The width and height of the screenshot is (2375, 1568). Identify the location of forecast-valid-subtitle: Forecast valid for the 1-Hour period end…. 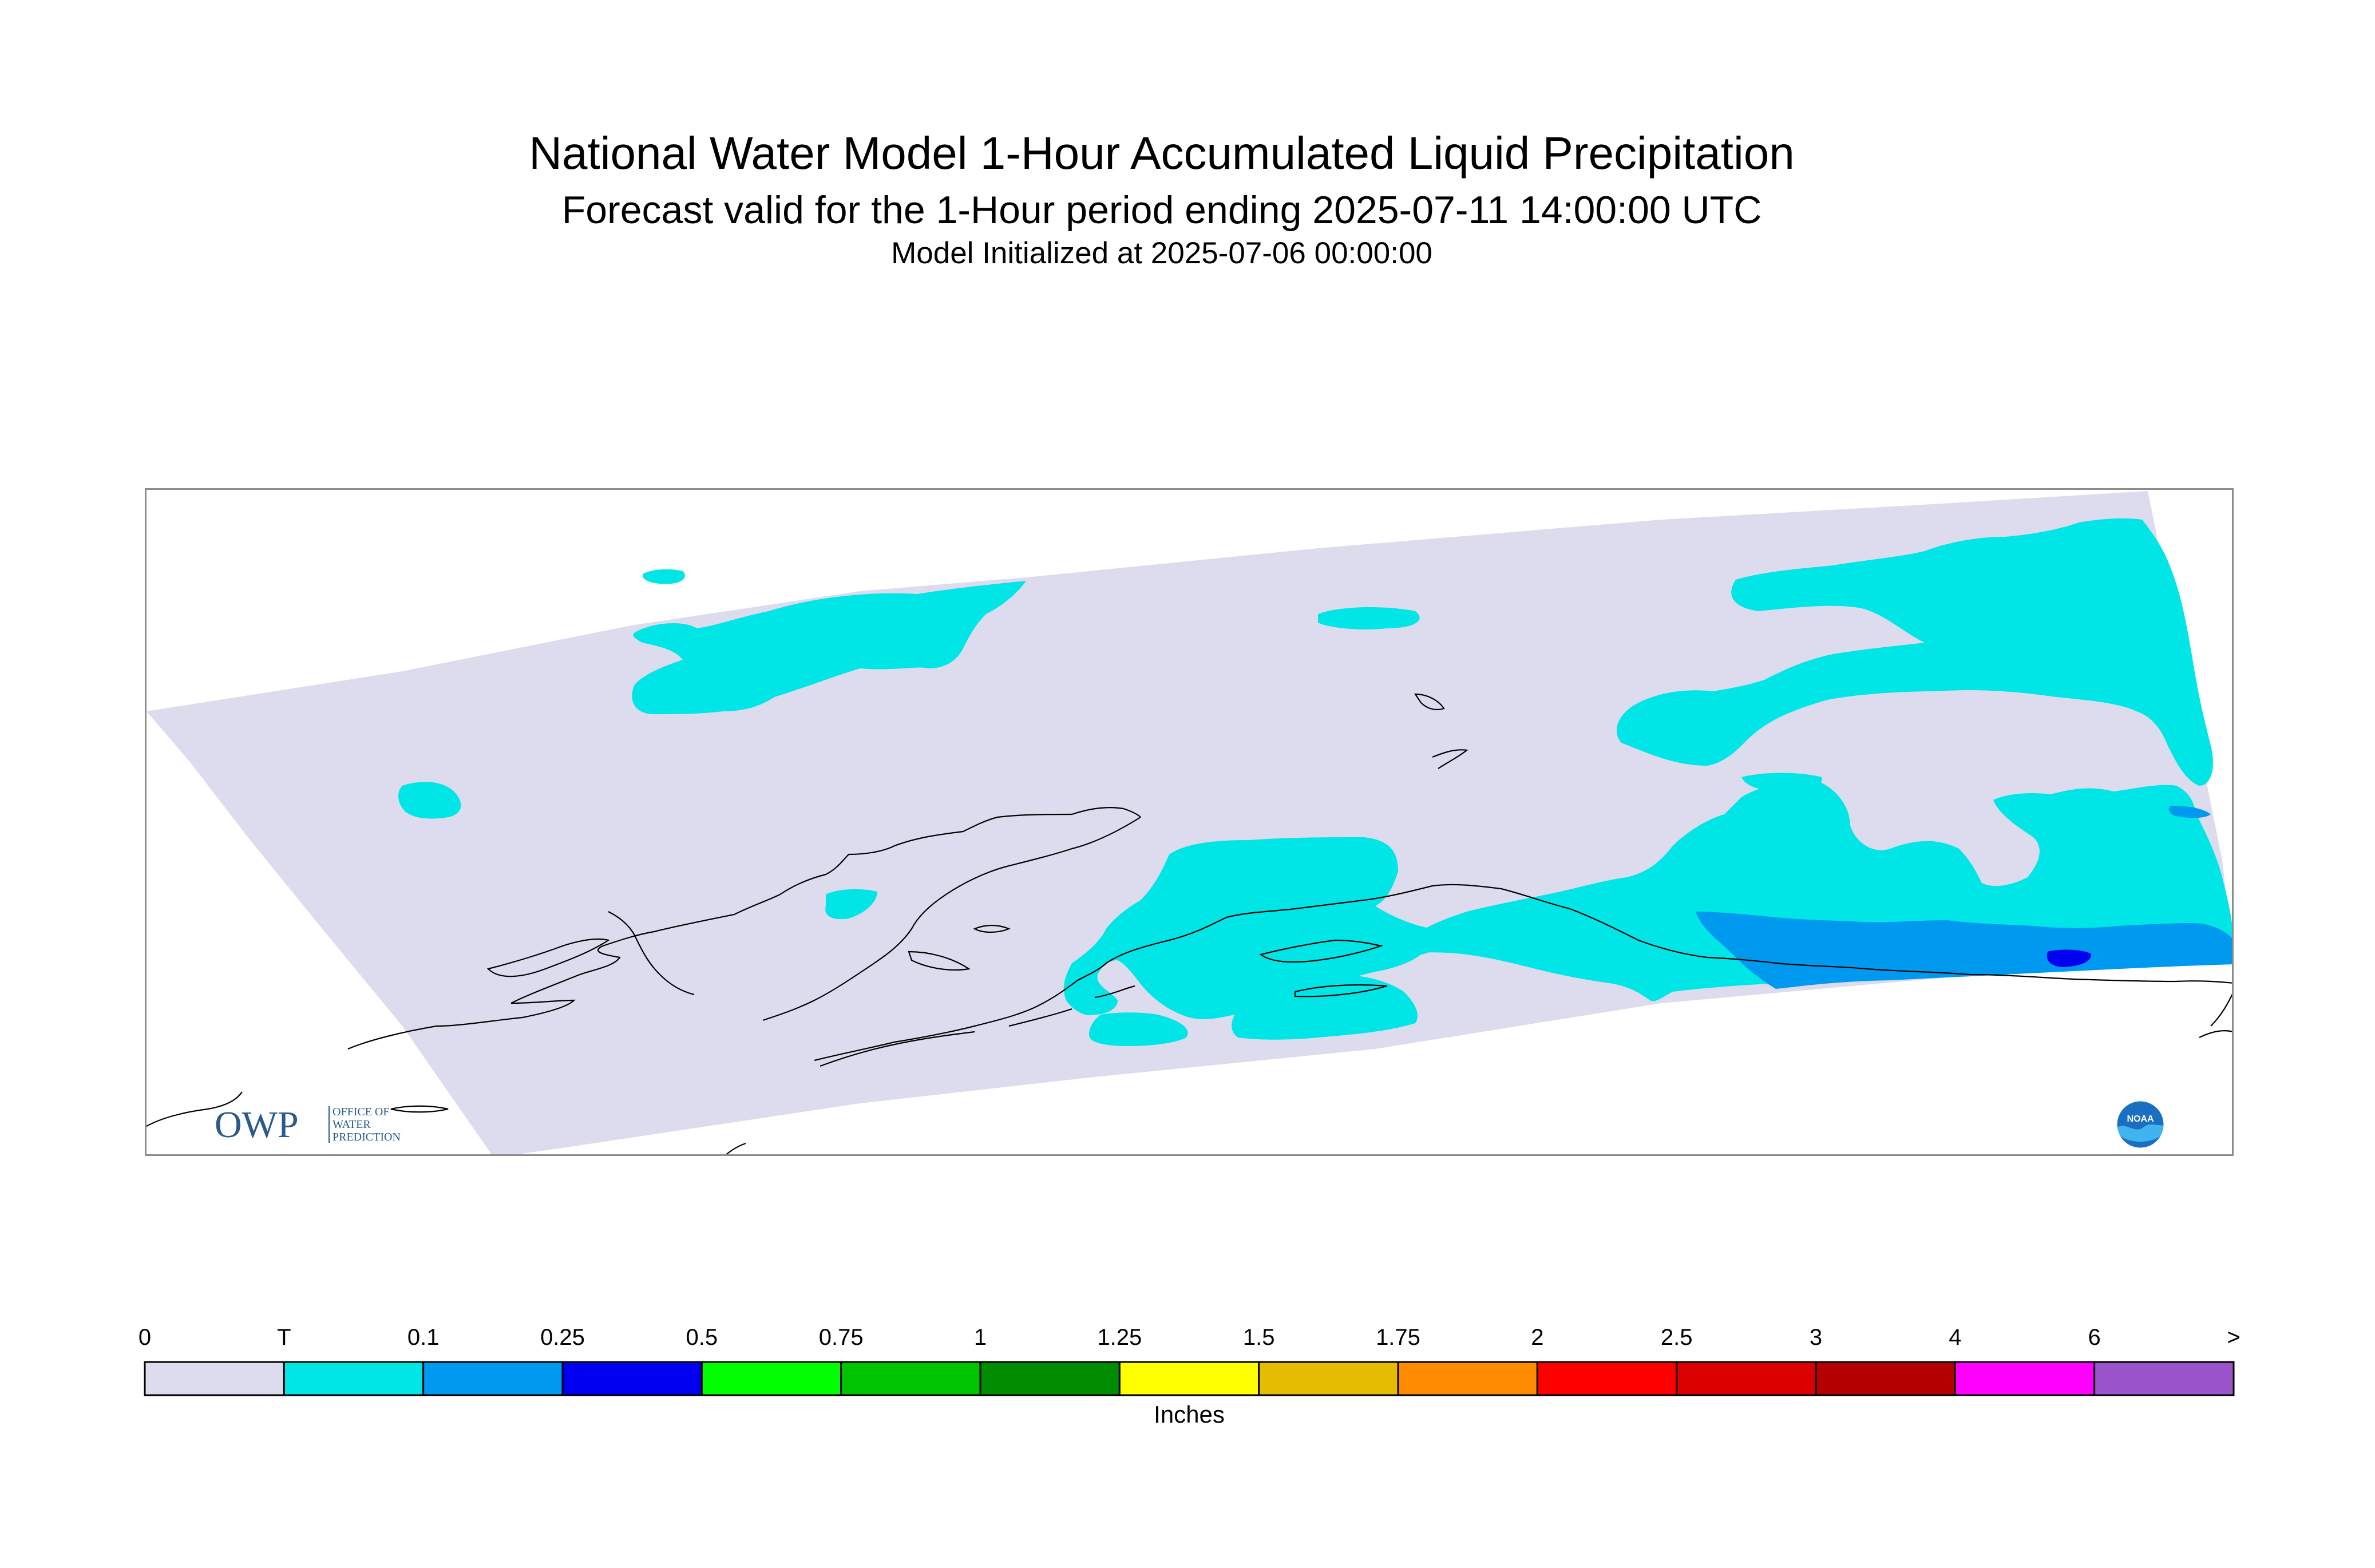
(1161, 210).